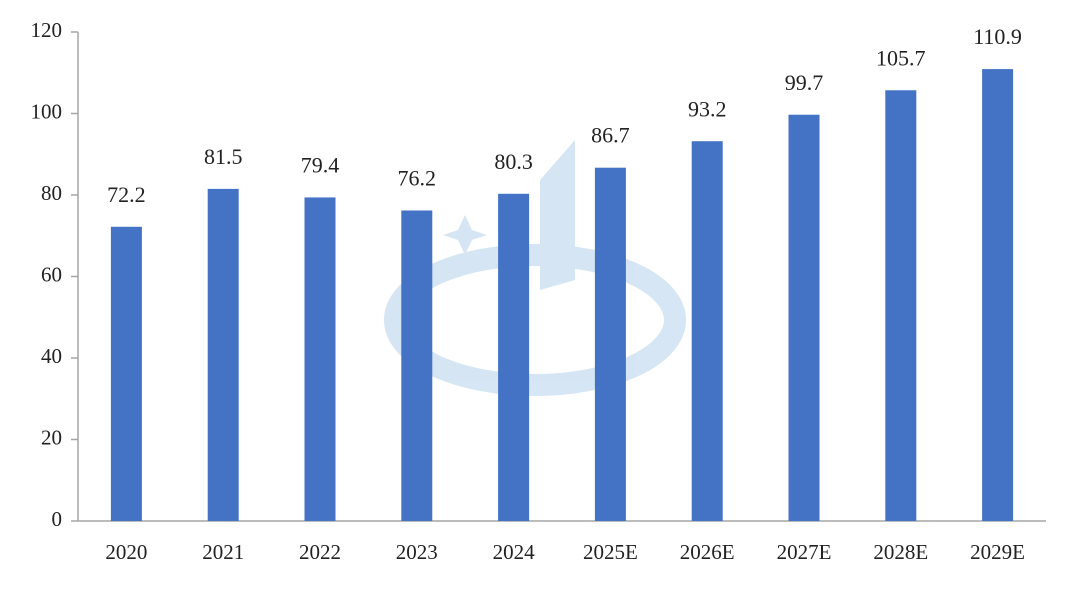 The width and height of the screenshot is (1080, 592). I want to click on y-tick-label: 20, so click(51, 437).